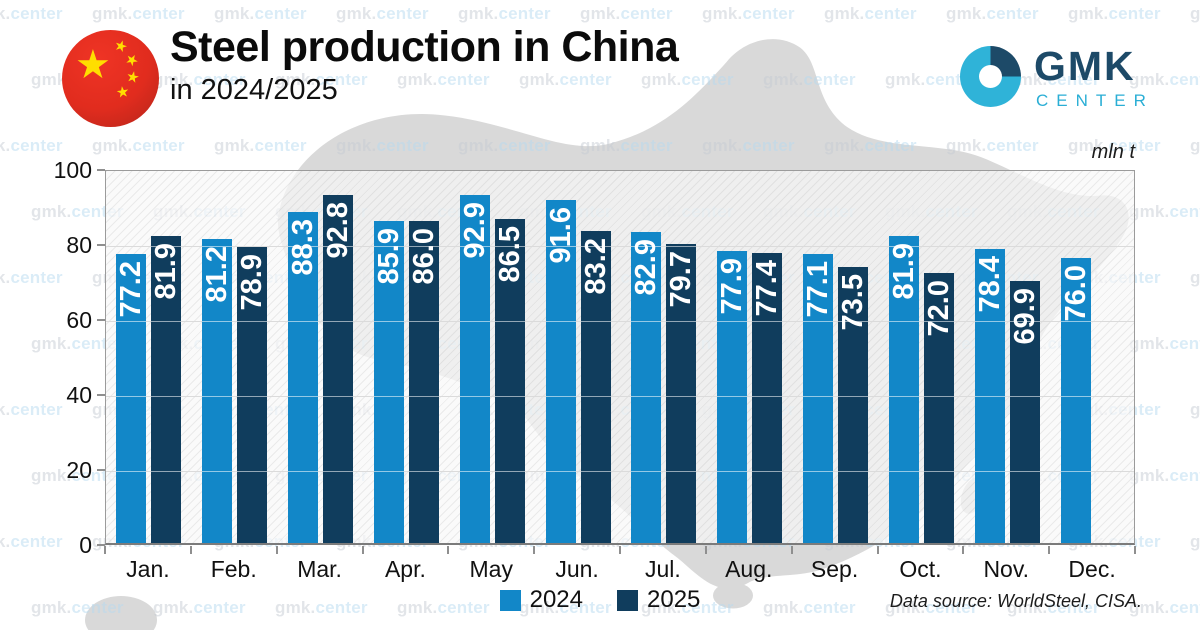  Describe the element at coordinates (338, 230) in the screenshot. I see `bar-value-label: 92.8` at that location.